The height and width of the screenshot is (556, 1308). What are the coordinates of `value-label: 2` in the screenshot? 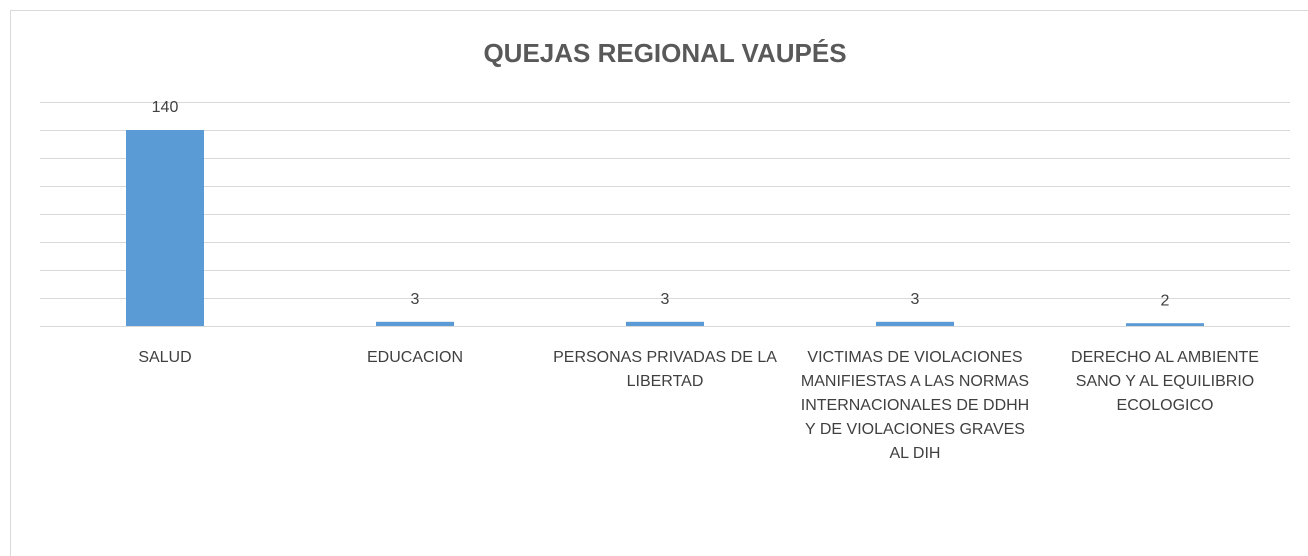 It's located at (1165, 300).